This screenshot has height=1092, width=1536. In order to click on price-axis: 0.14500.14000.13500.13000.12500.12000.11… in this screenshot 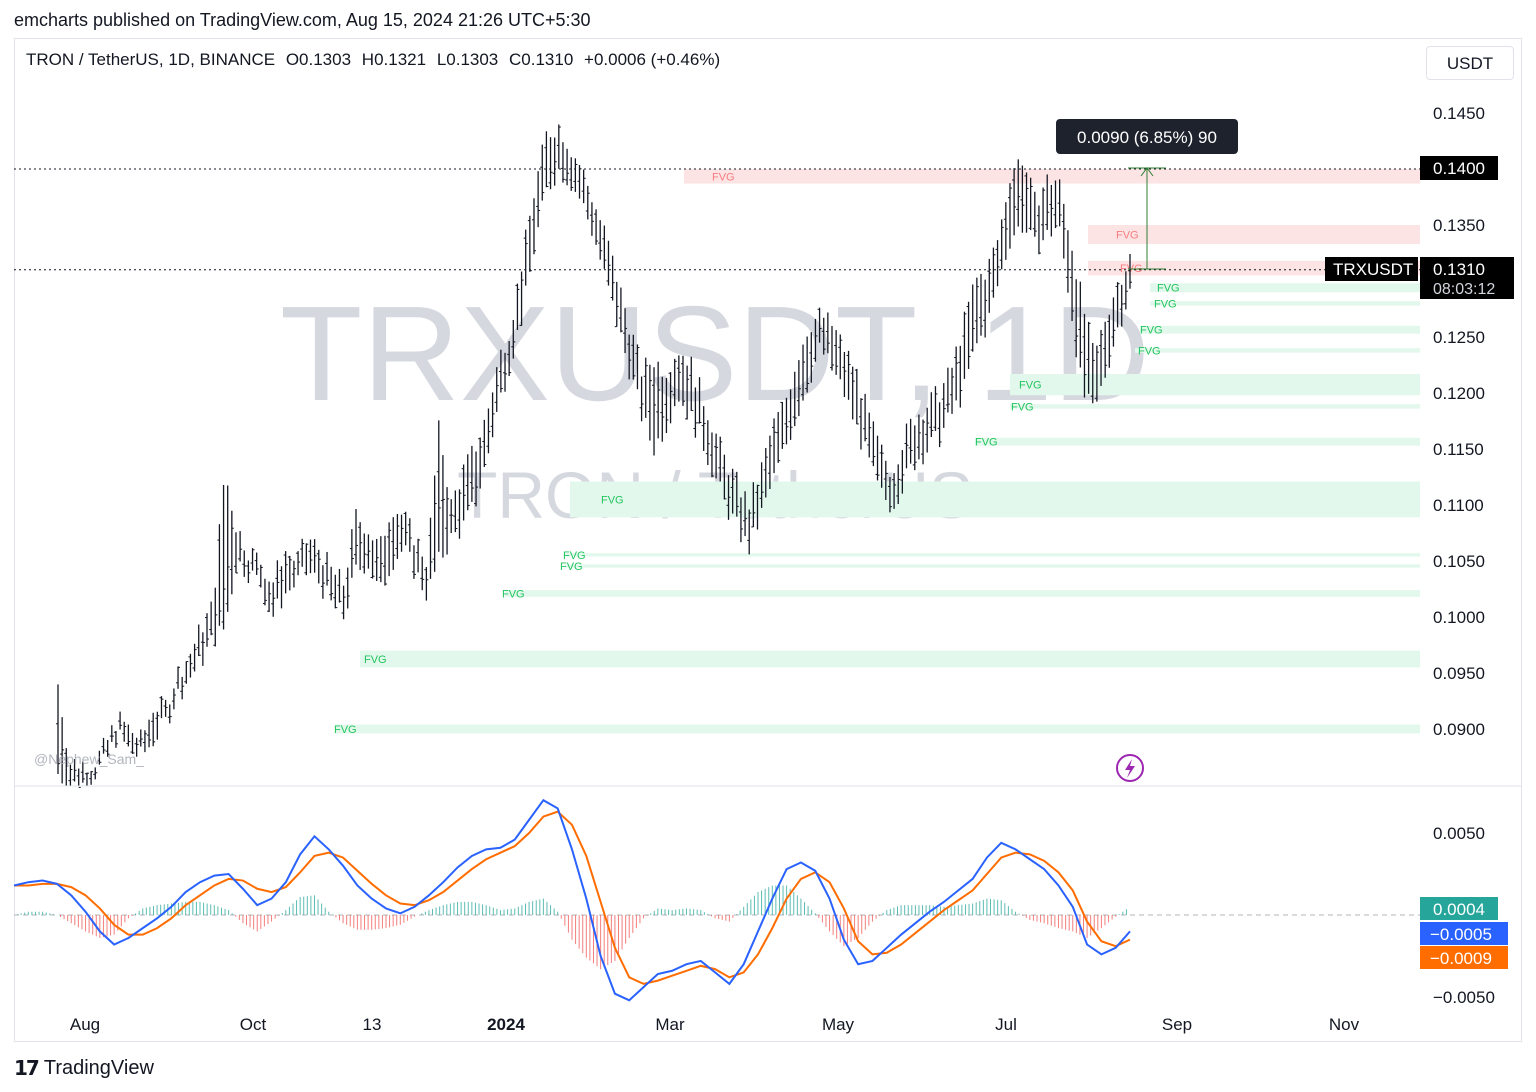, I will do `click(1459, 421)`.